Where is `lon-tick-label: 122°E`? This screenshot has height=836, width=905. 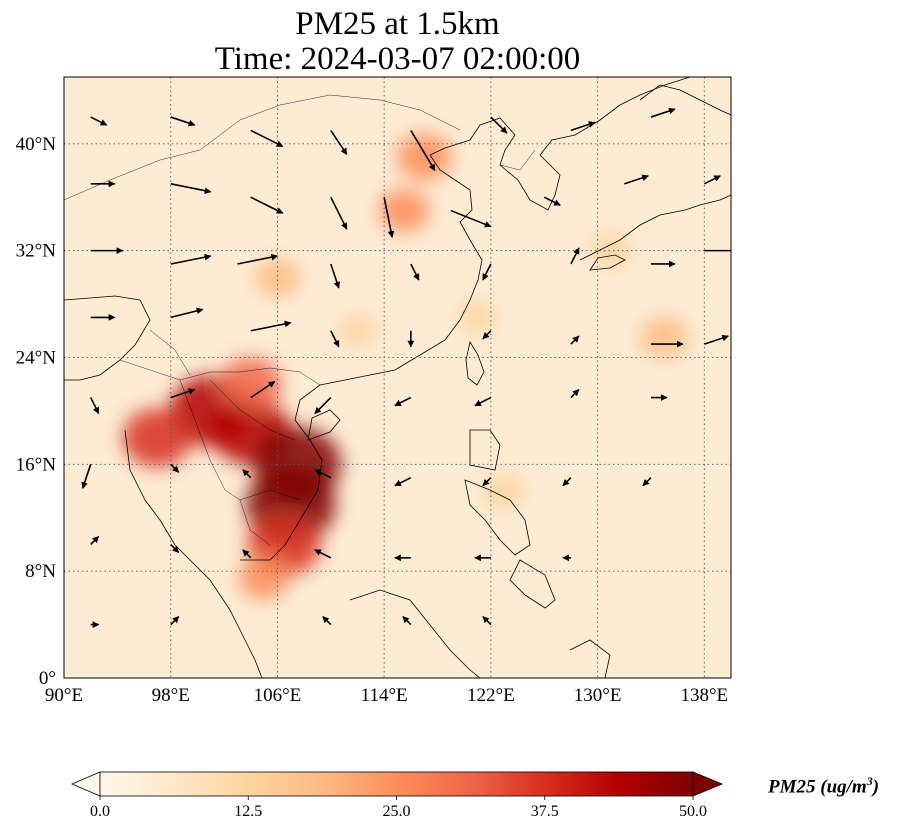 lon-tick-label: 122°E is located at coordinates (491, 695).